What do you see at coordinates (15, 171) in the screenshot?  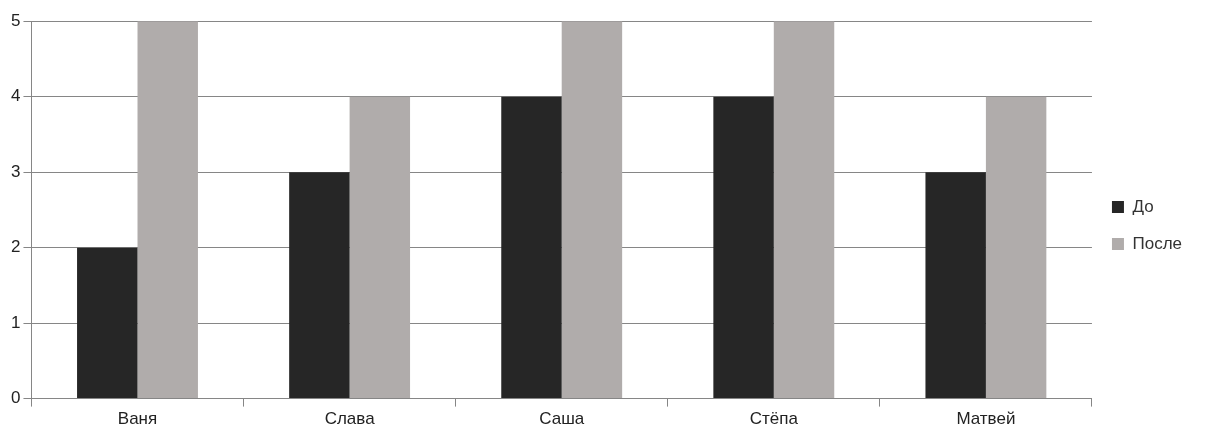 I see `y-tick-label: 3` at bounding box center [15, 171].